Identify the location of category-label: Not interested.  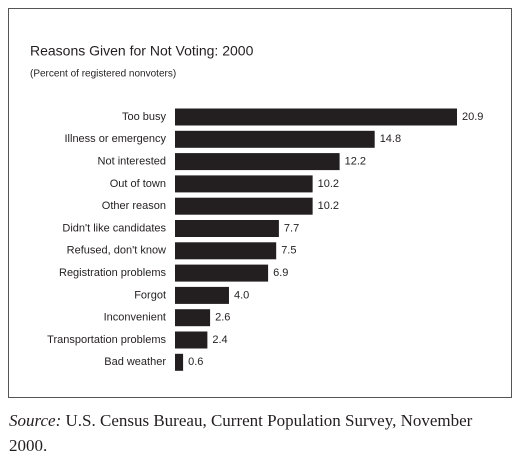
(132, 162).